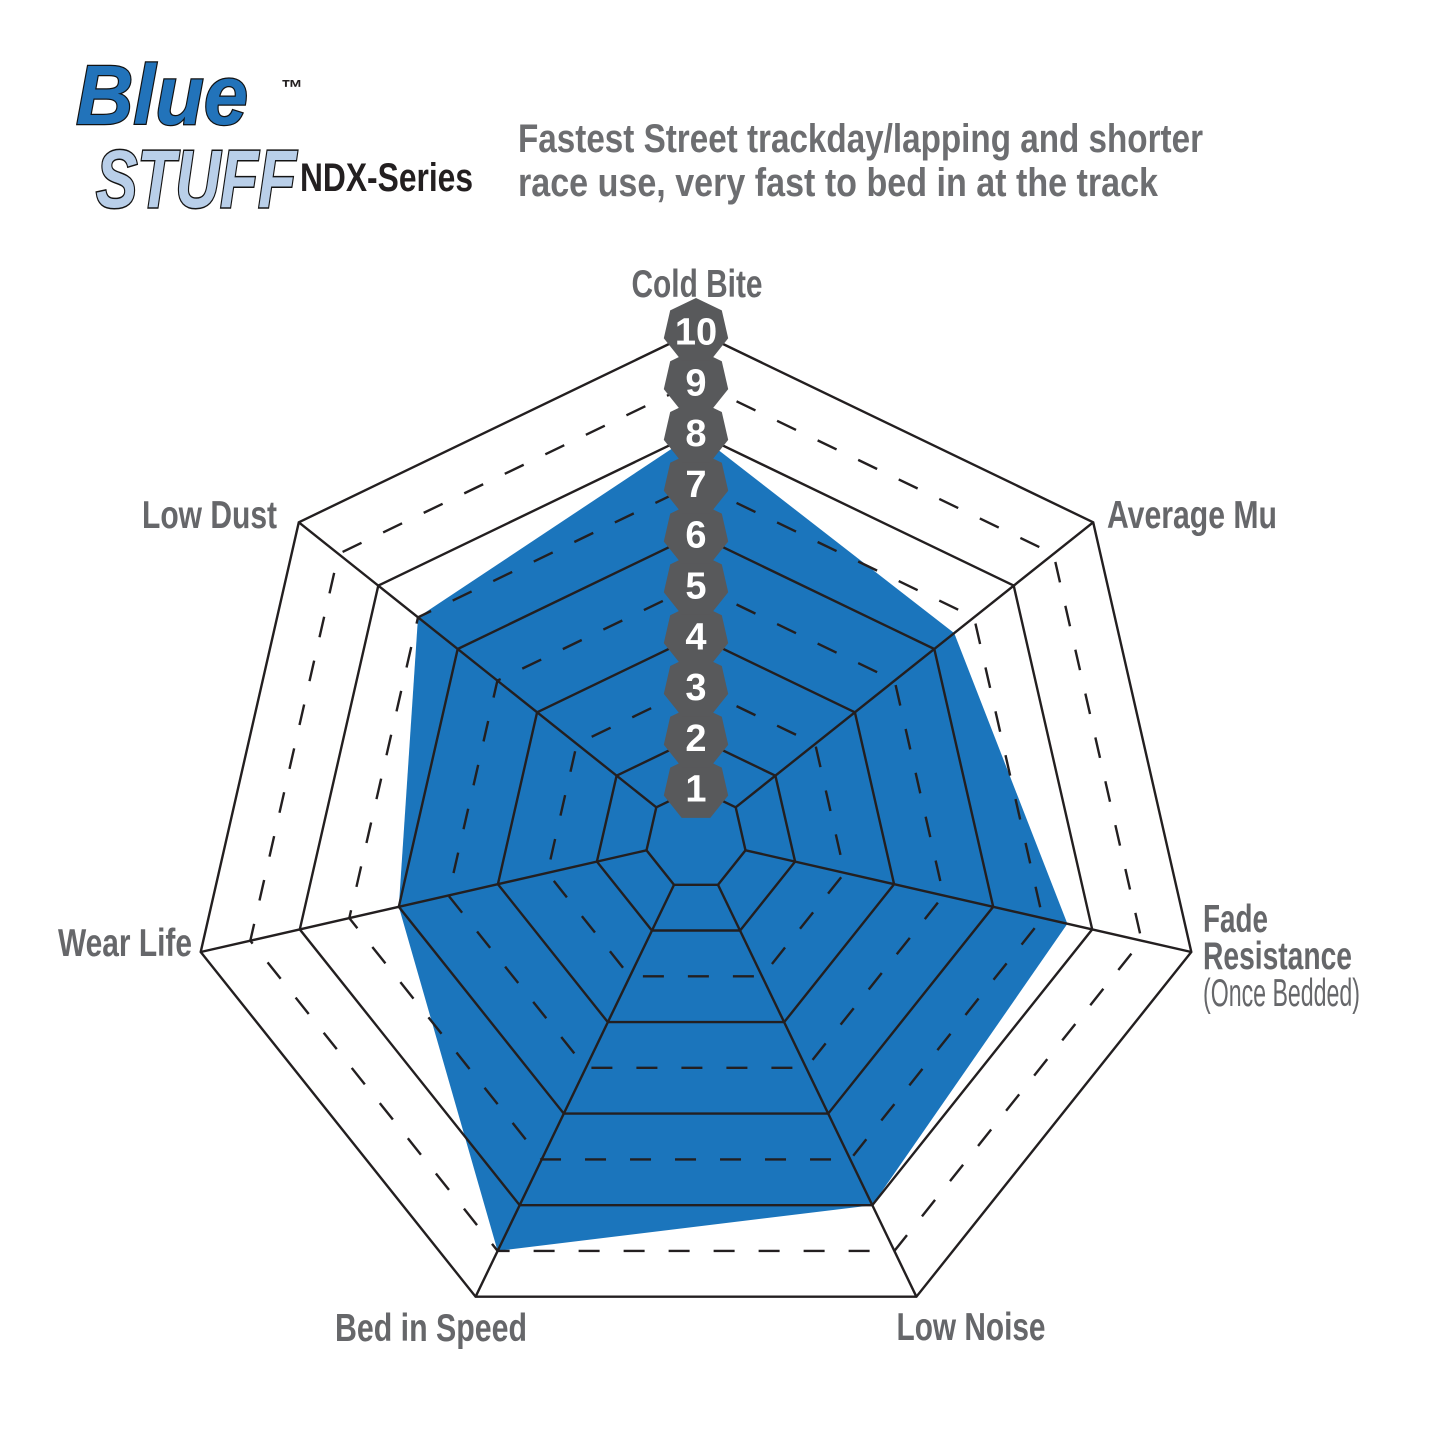 This screenshot has height=1445, width=1445. I want to click on scale-badge-4: 4, so click(696, 634).